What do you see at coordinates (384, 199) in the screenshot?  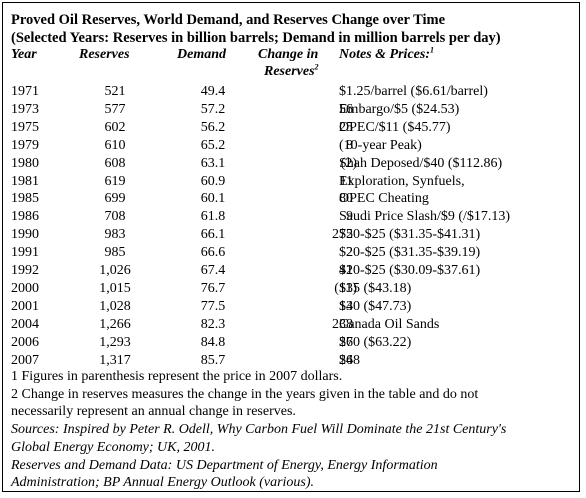 I see `cell-notes: OPEC Cheating` at bounding box center [384, 199].